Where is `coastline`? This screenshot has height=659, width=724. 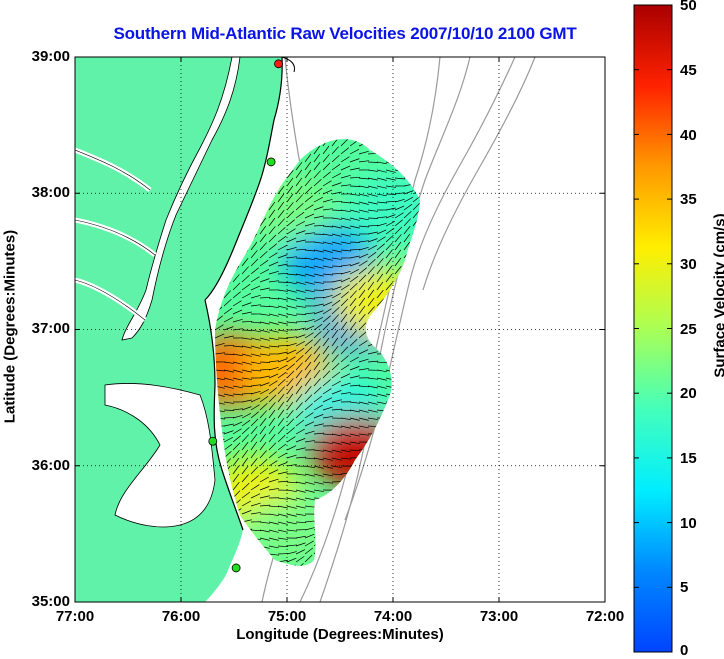
coastline is located at coordinates (243, 179).